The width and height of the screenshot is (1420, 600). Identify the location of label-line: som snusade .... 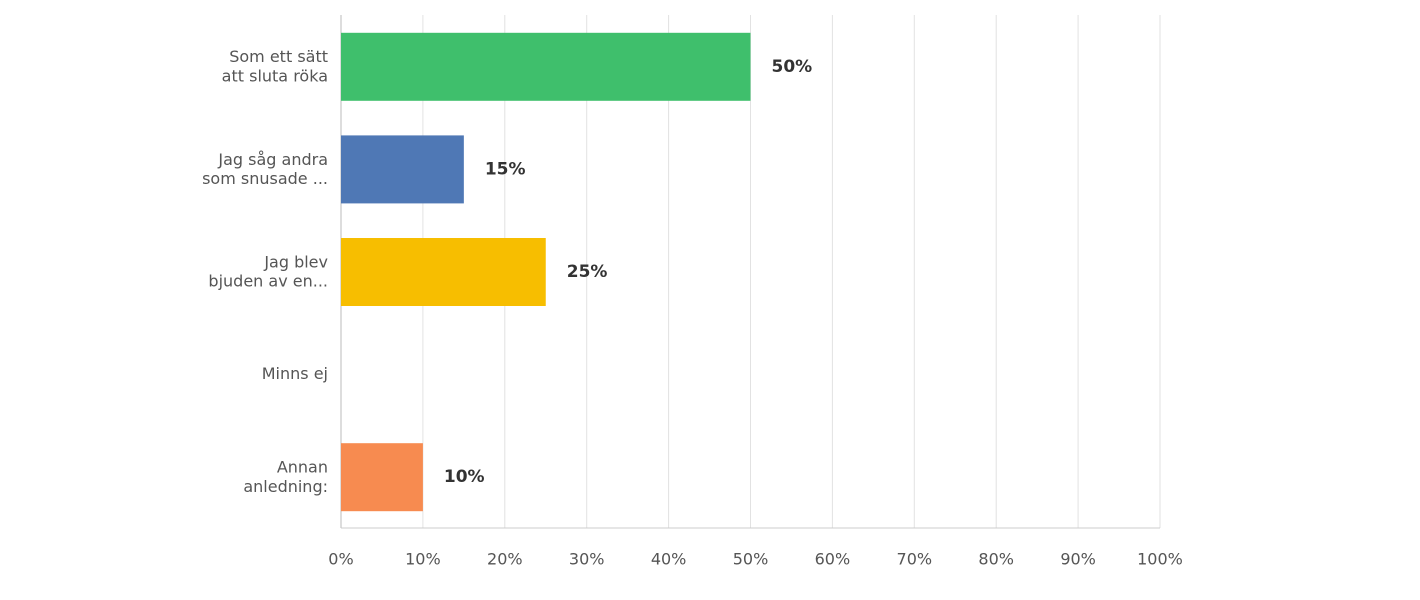
(265, 178).